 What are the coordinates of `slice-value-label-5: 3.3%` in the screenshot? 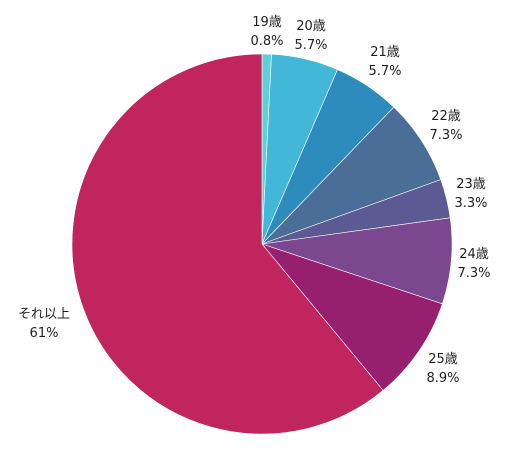 It's located at (470, 203).